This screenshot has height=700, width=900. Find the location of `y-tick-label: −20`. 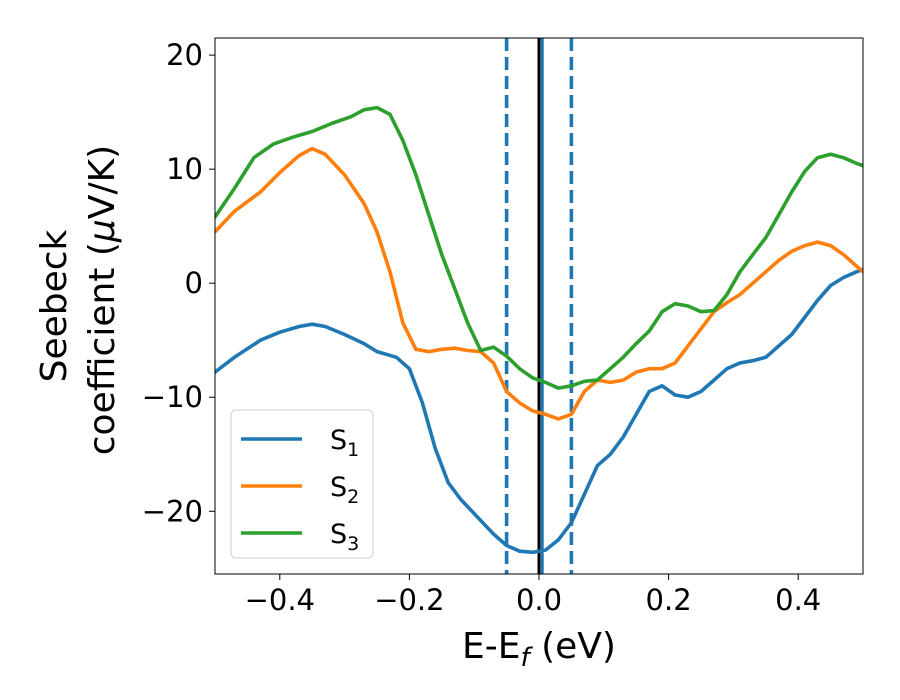

y-tick-label: −20 is located at coordinates (172, 511).